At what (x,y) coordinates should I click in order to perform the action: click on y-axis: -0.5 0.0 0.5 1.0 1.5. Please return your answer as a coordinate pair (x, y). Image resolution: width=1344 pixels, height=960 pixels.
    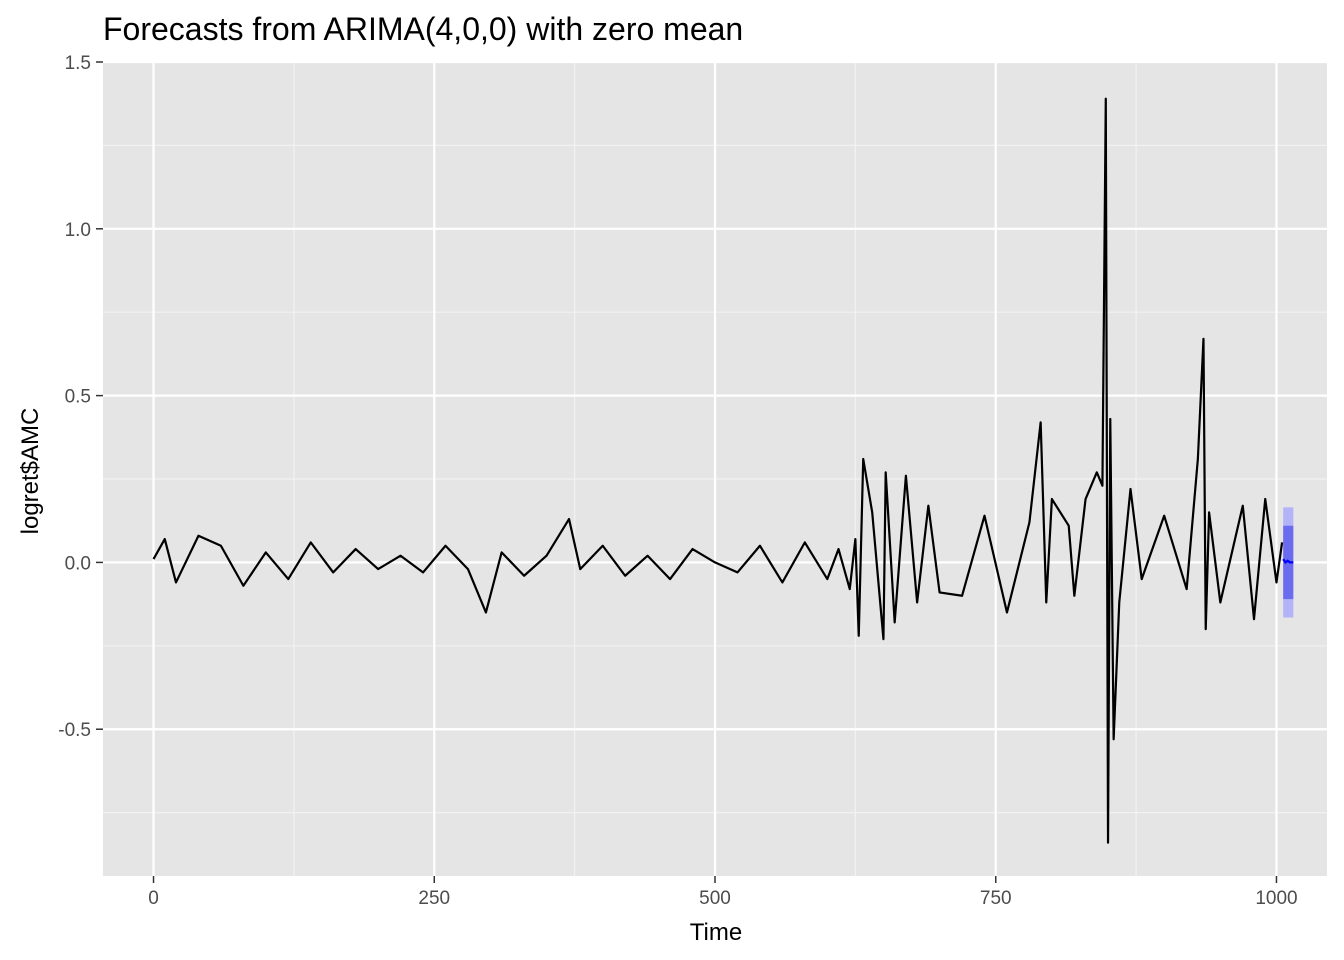
    Looking at the image, I should click on (80, 397).